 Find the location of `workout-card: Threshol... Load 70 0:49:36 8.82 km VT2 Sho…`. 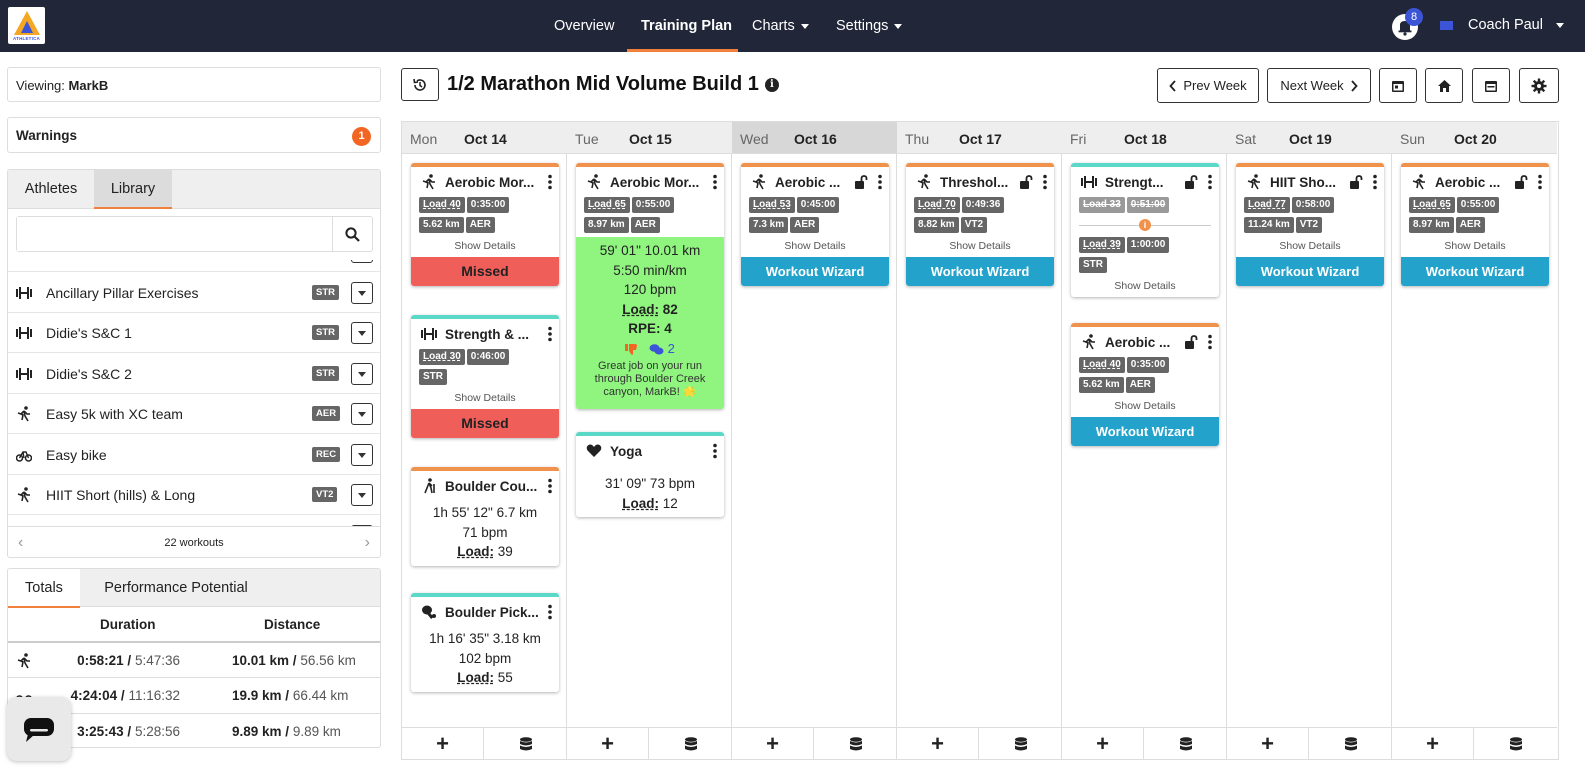

workout-card: Threshol... Load 70 0:49:36 8.82 km VT2 Sho… is located at coordinates (980, 224).